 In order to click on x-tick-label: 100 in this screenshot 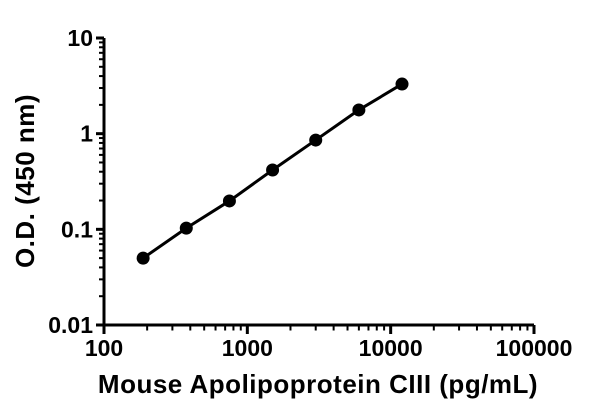, I will do `click(104, 348)`.